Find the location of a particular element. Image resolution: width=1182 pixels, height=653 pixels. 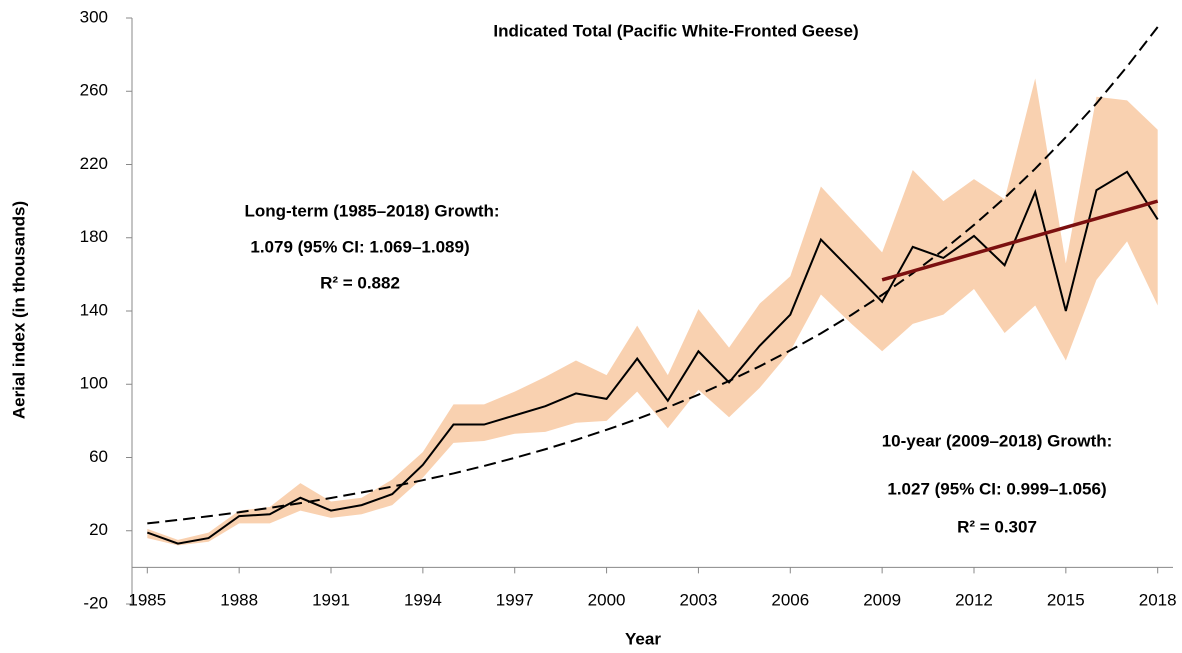

y-tick-label: 100 is located at coordinates (94, 383).